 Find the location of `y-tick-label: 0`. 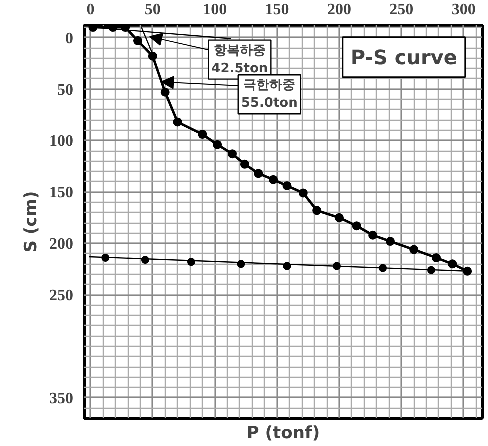

y-tick-label: 0 is located at coordinates (70, 39).